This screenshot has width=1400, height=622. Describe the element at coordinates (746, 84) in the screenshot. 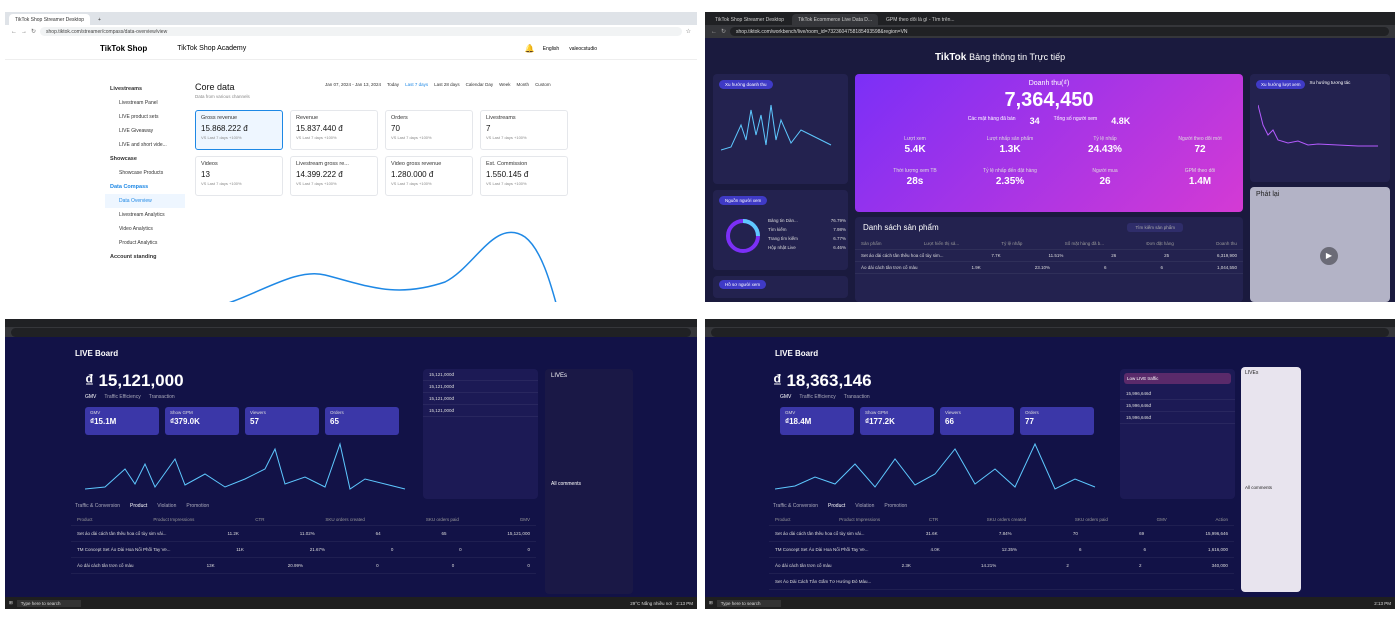

I see `revenue-trend-tab: Xu hướng doanh thu` at that location.